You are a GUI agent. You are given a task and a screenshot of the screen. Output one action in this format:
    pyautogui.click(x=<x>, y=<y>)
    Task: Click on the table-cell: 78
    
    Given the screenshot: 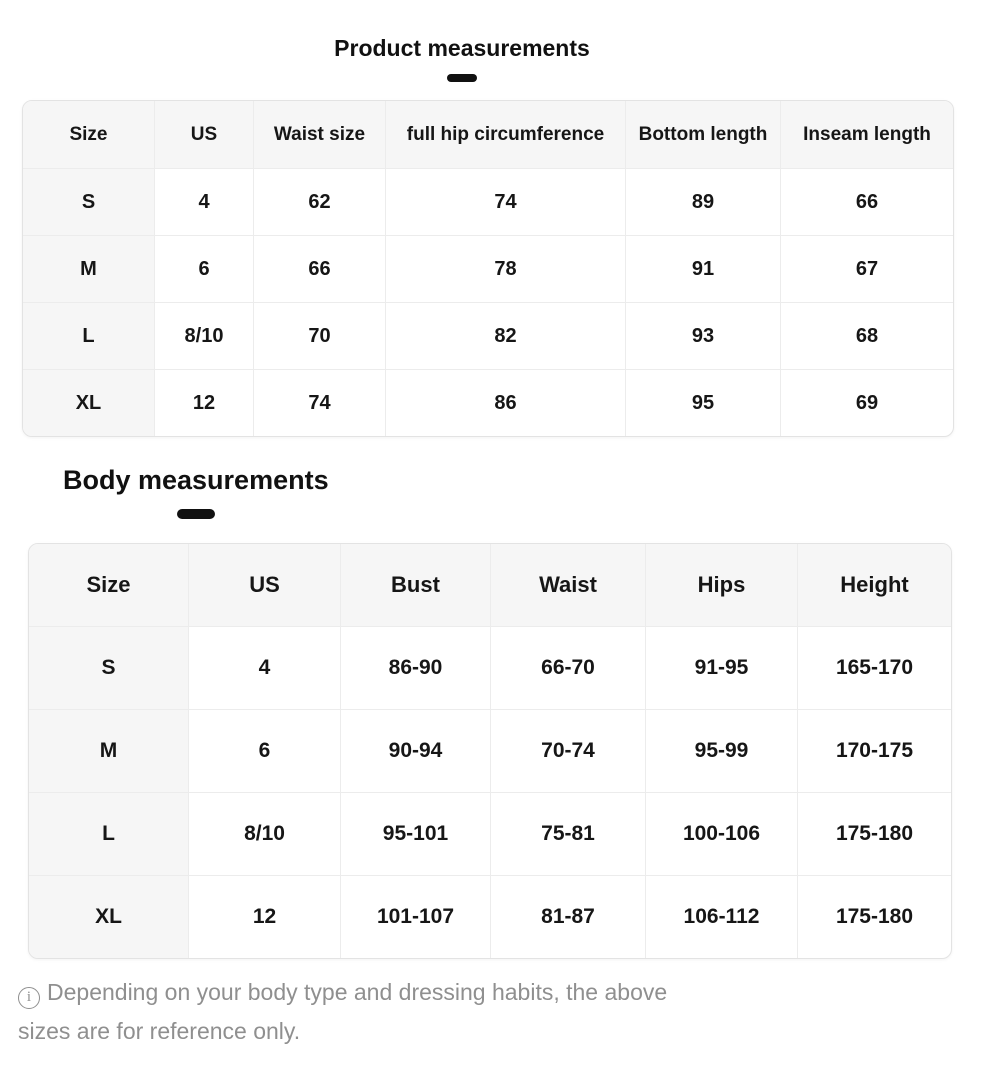 What is the action you would take?
    pyautogui.click(x=506, y=269)
    